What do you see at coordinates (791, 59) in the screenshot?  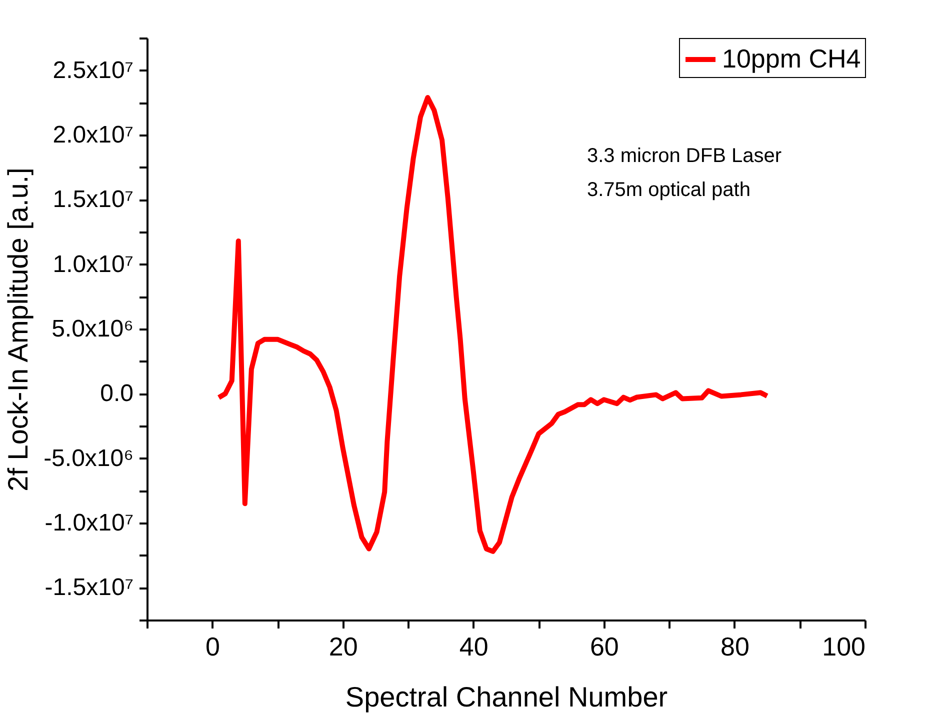 I see `legend-label: 10ppm CH4` at bounding box center [791, 59].